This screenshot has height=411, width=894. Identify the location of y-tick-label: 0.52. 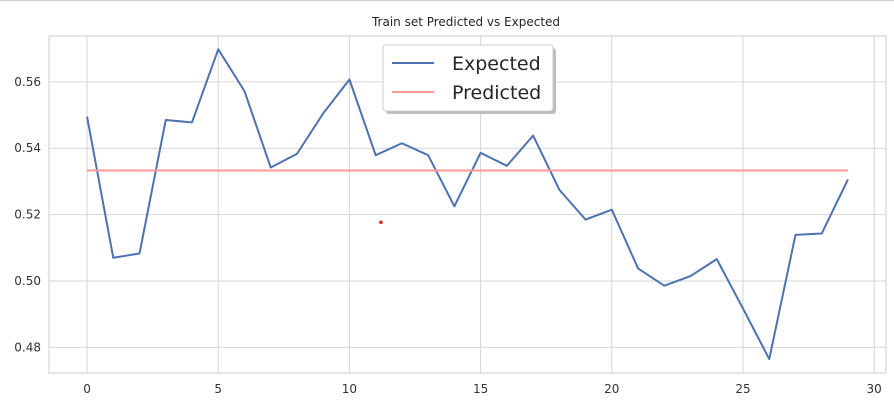
(27, 215).